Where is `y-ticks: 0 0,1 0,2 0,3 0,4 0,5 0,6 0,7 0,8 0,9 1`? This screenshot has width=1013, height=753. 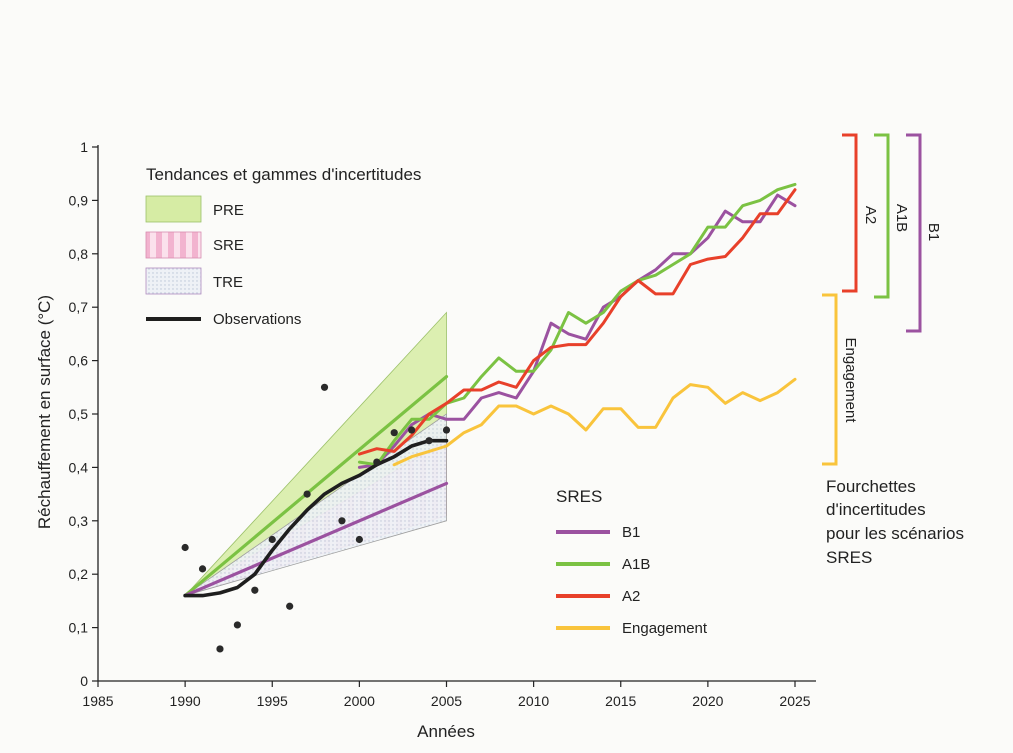
y-ticks: 0 0,1 0,2 0,3 0,4 0,5 0,6 0,7 0,8 0,9 1 is located at coordinates (83, 414).